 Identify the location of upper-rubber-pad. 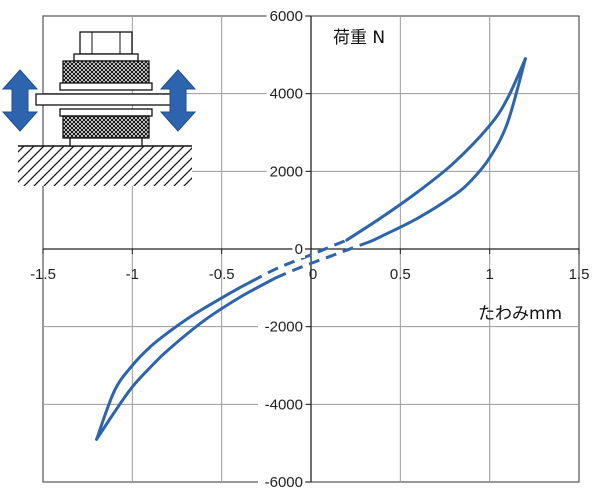
(106, 72).